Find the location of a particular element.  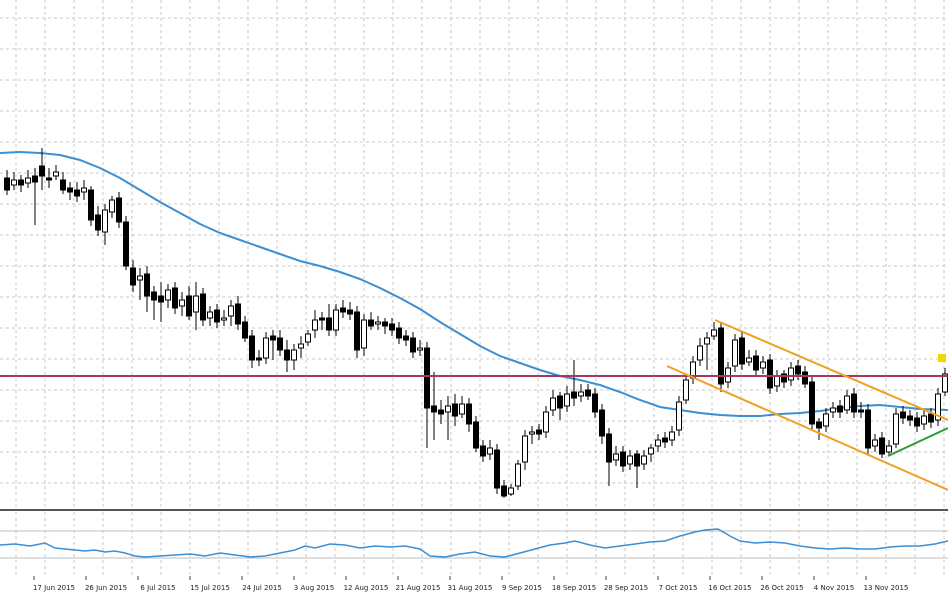

oscillator-path is located at coordinates (474, 543).